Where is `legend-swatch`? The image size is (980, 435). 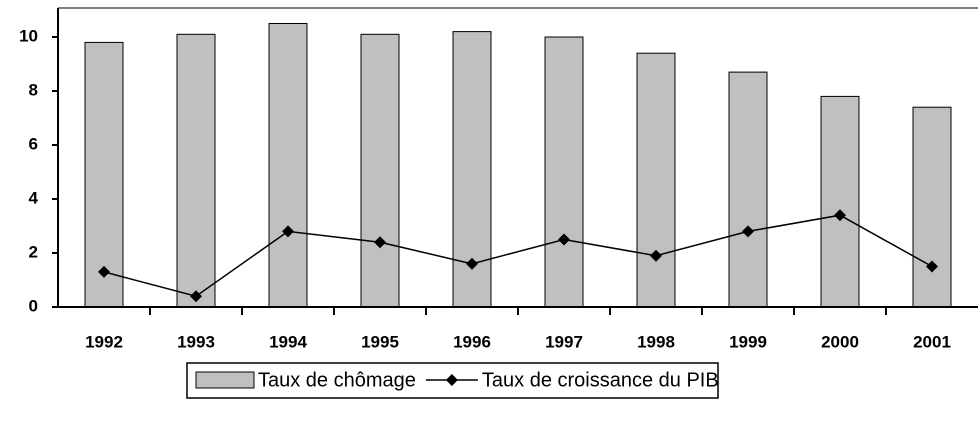
legend-swatch is located at coordinates (225, 380).